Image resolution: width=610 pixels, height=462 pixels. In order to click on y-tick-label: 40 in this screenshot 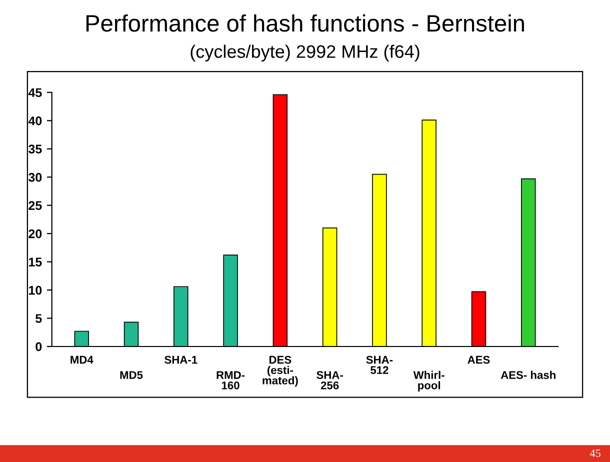, I will do `click(35, 121)`.